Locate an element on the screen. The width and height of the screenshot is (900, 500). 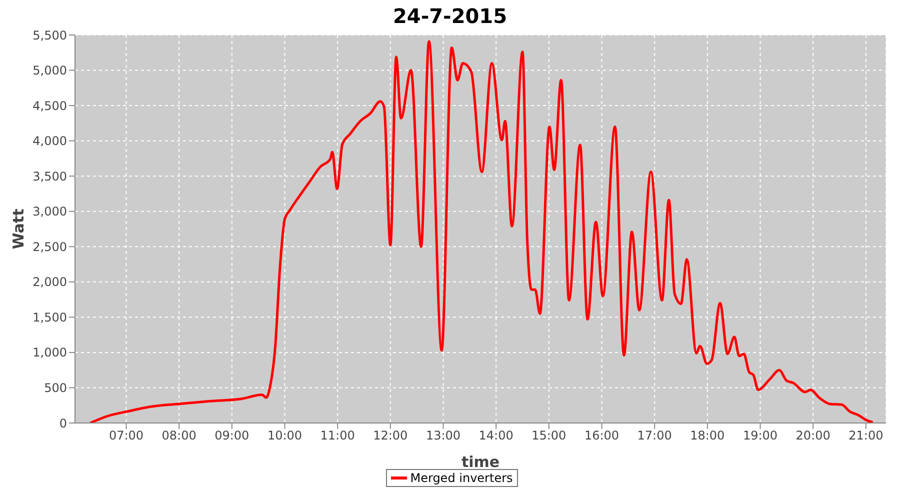
chart-title: 24-7-2015 is located at coordinates (450, 16).